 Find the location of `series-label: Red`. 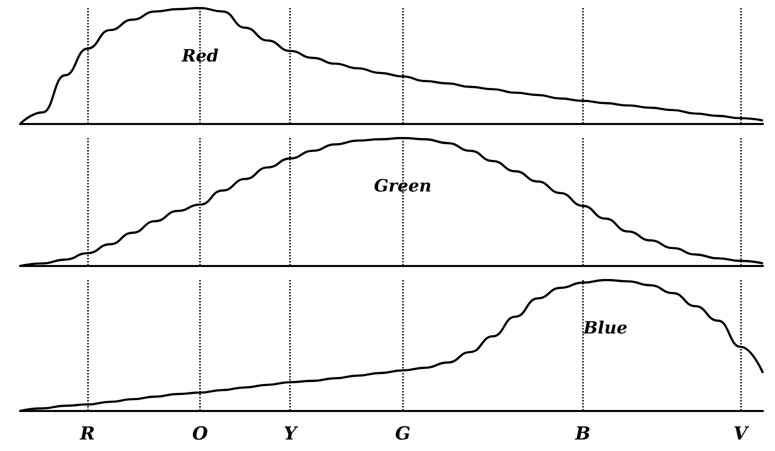

series-label: Red is located at coordinates (199, 56).